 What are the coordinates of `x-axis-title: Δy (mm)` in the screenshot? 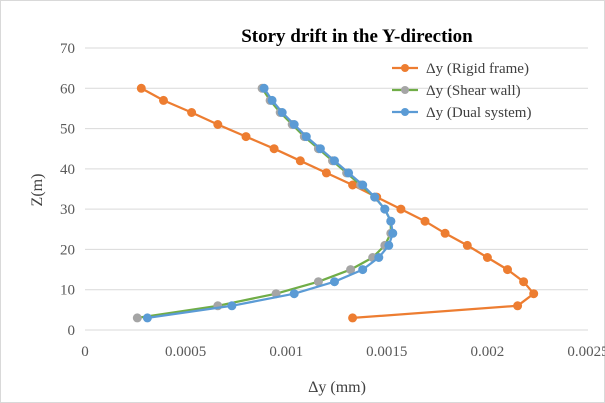 It's located at (337, 387).